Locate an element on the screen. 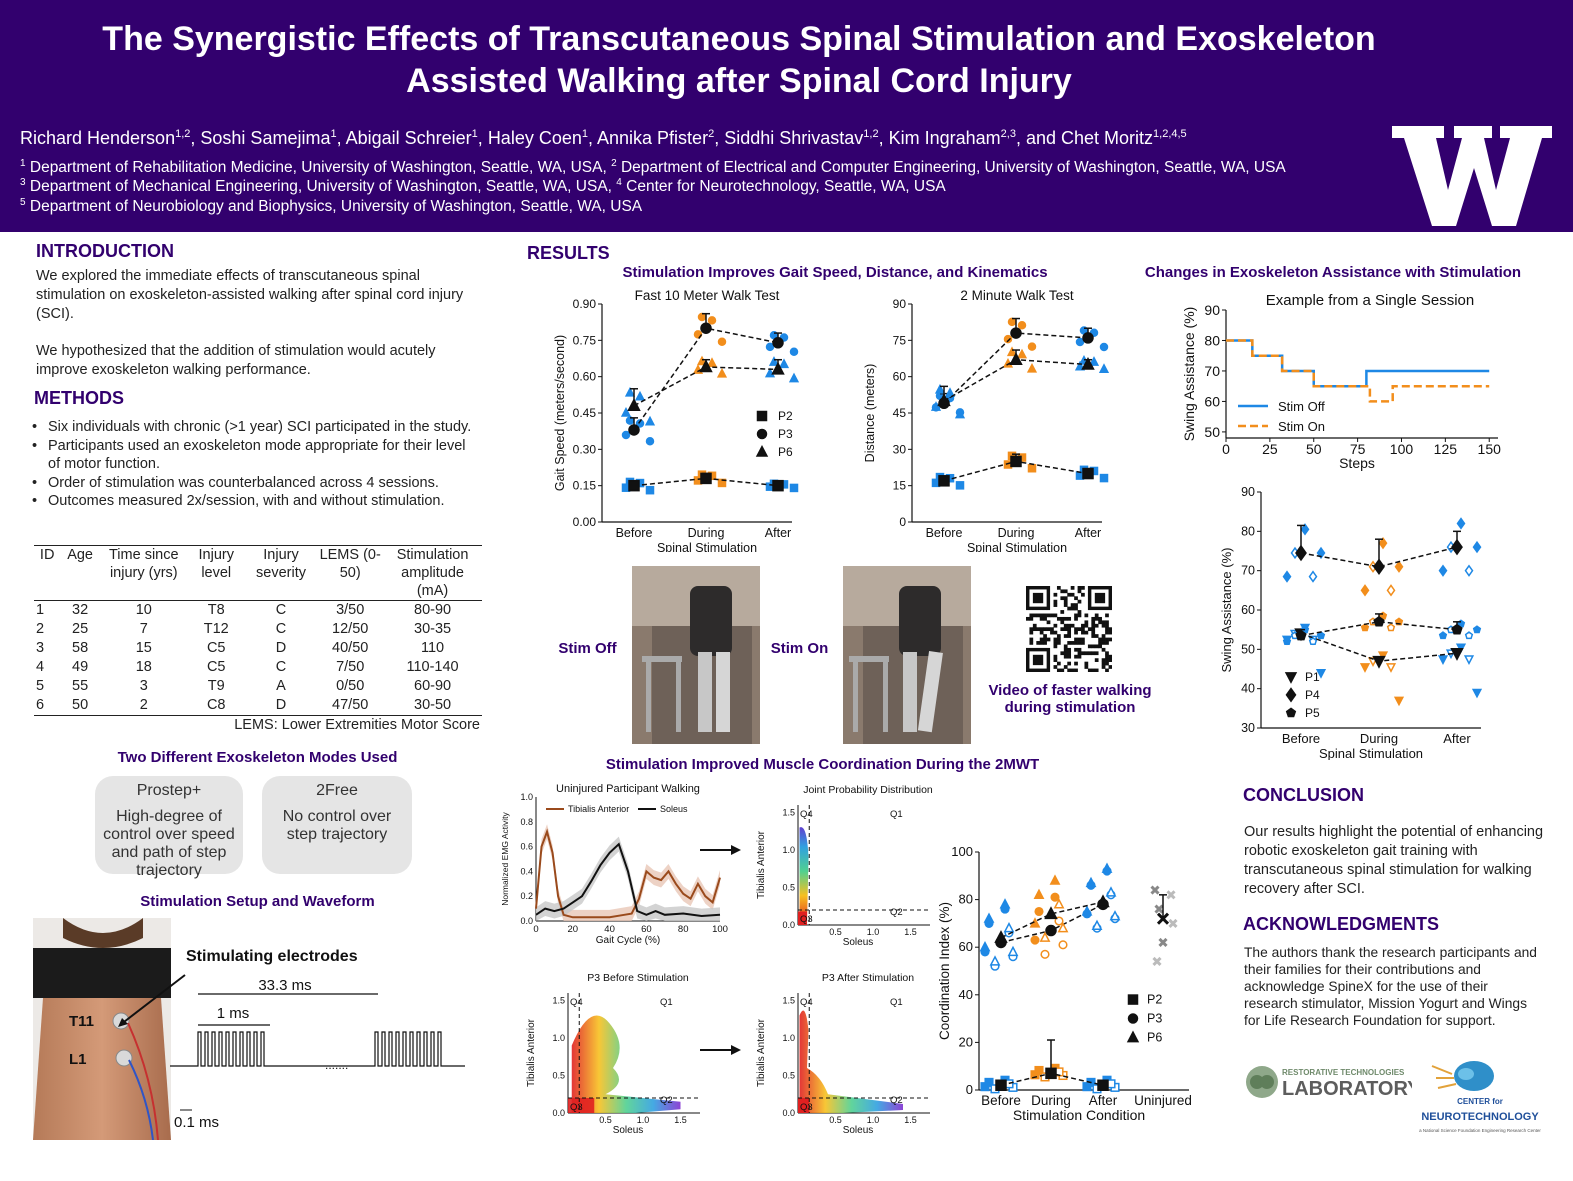 The height and width of the screenshot is (1181, 1573). series-line is located at coordinates (1358, 371).